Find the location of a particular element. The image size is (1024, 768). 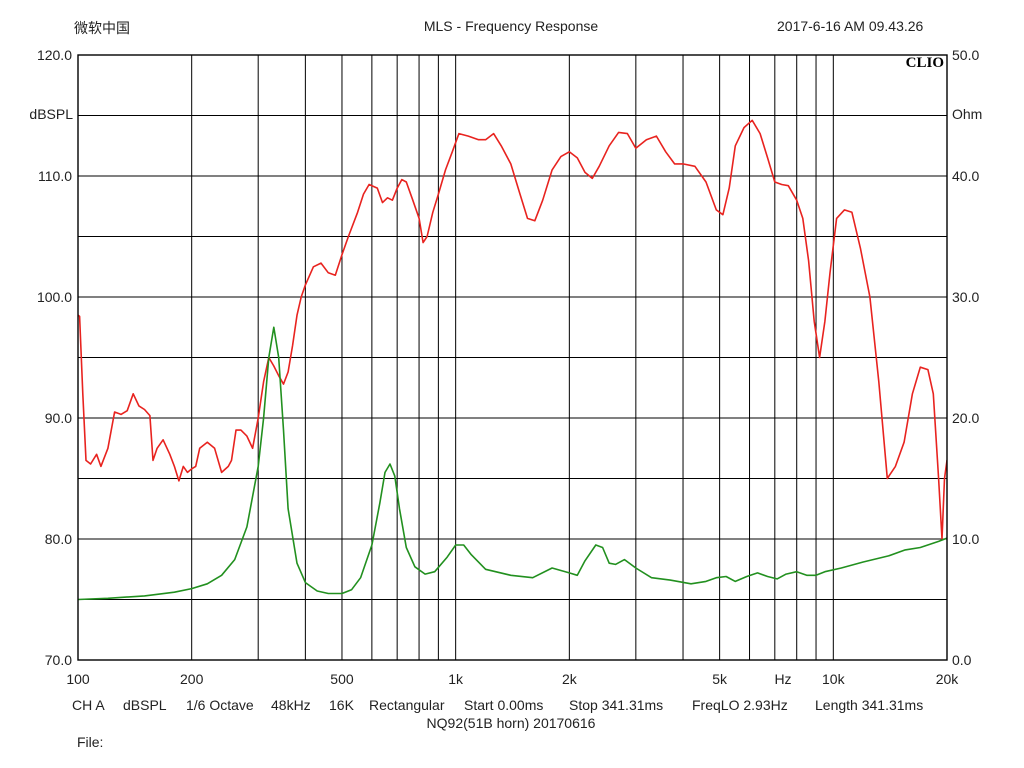

setting-item: CH A is located at coordinates (88, 705).